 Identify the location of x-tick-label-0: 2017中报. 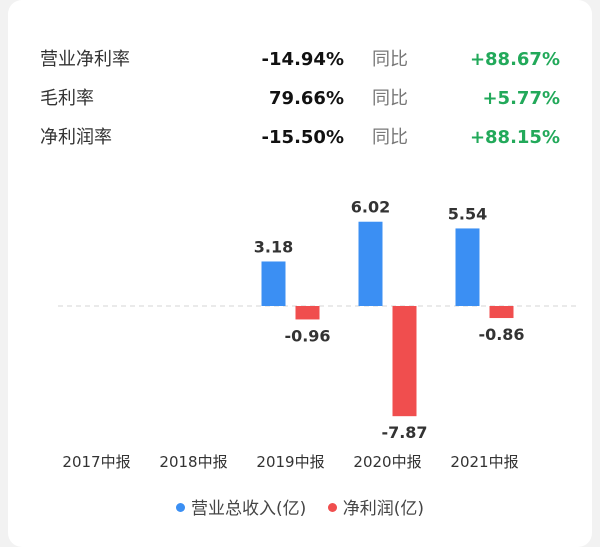
(96, 462).